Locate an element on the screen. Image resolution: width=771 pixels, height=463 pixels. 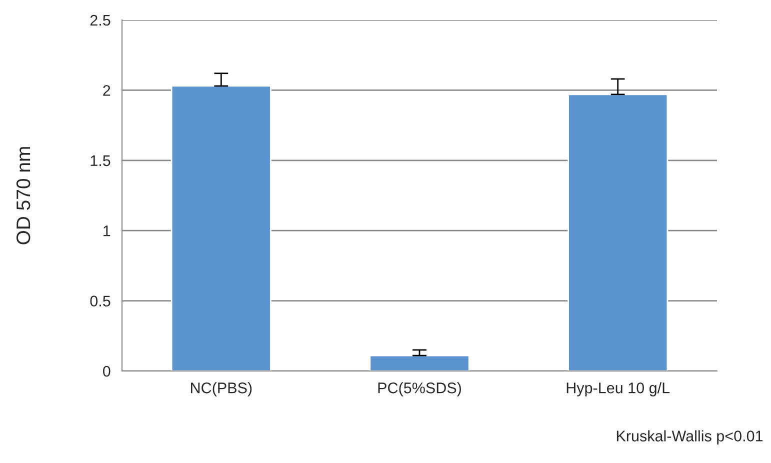
y-axis-title: OD 570 nm is located at coordinates (23, 195).